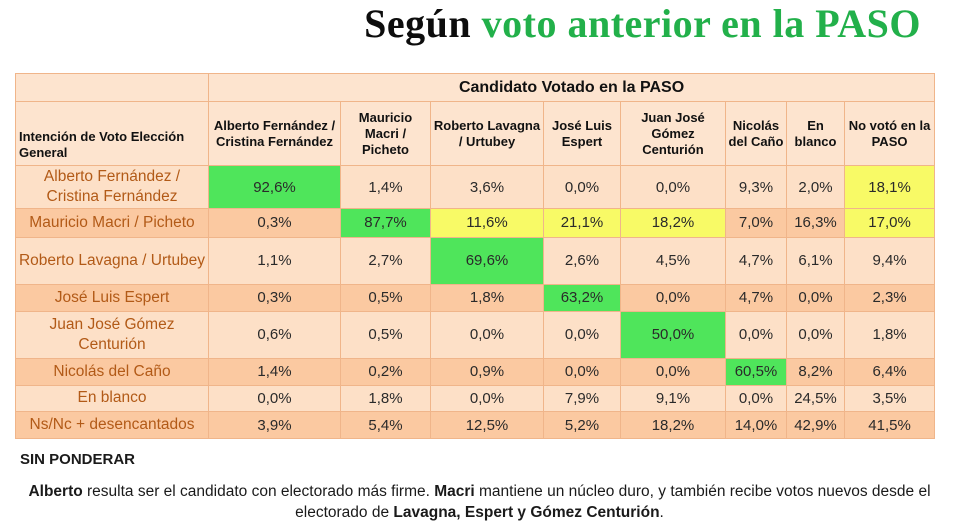 The width and height of the screenshot is (959, 523). I want to click on value-cell: 63,2%, so click(582, 298).